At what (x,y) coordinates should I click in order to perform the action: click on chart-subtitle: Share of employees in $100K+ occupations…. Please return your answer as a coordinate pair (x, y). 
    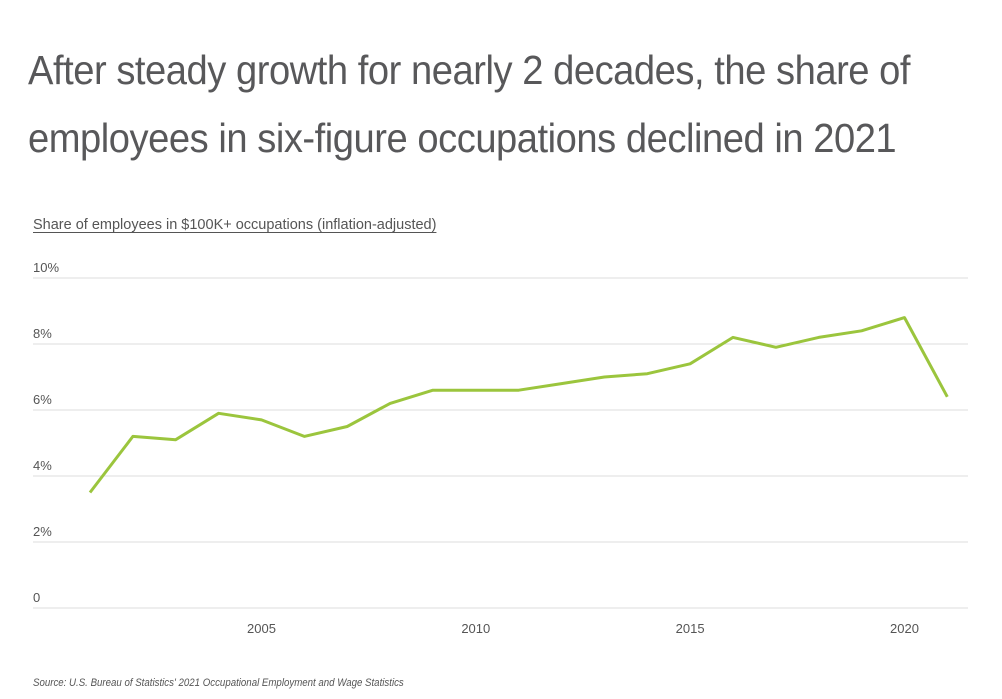
    Looking at the image, I should click on (235, 225).